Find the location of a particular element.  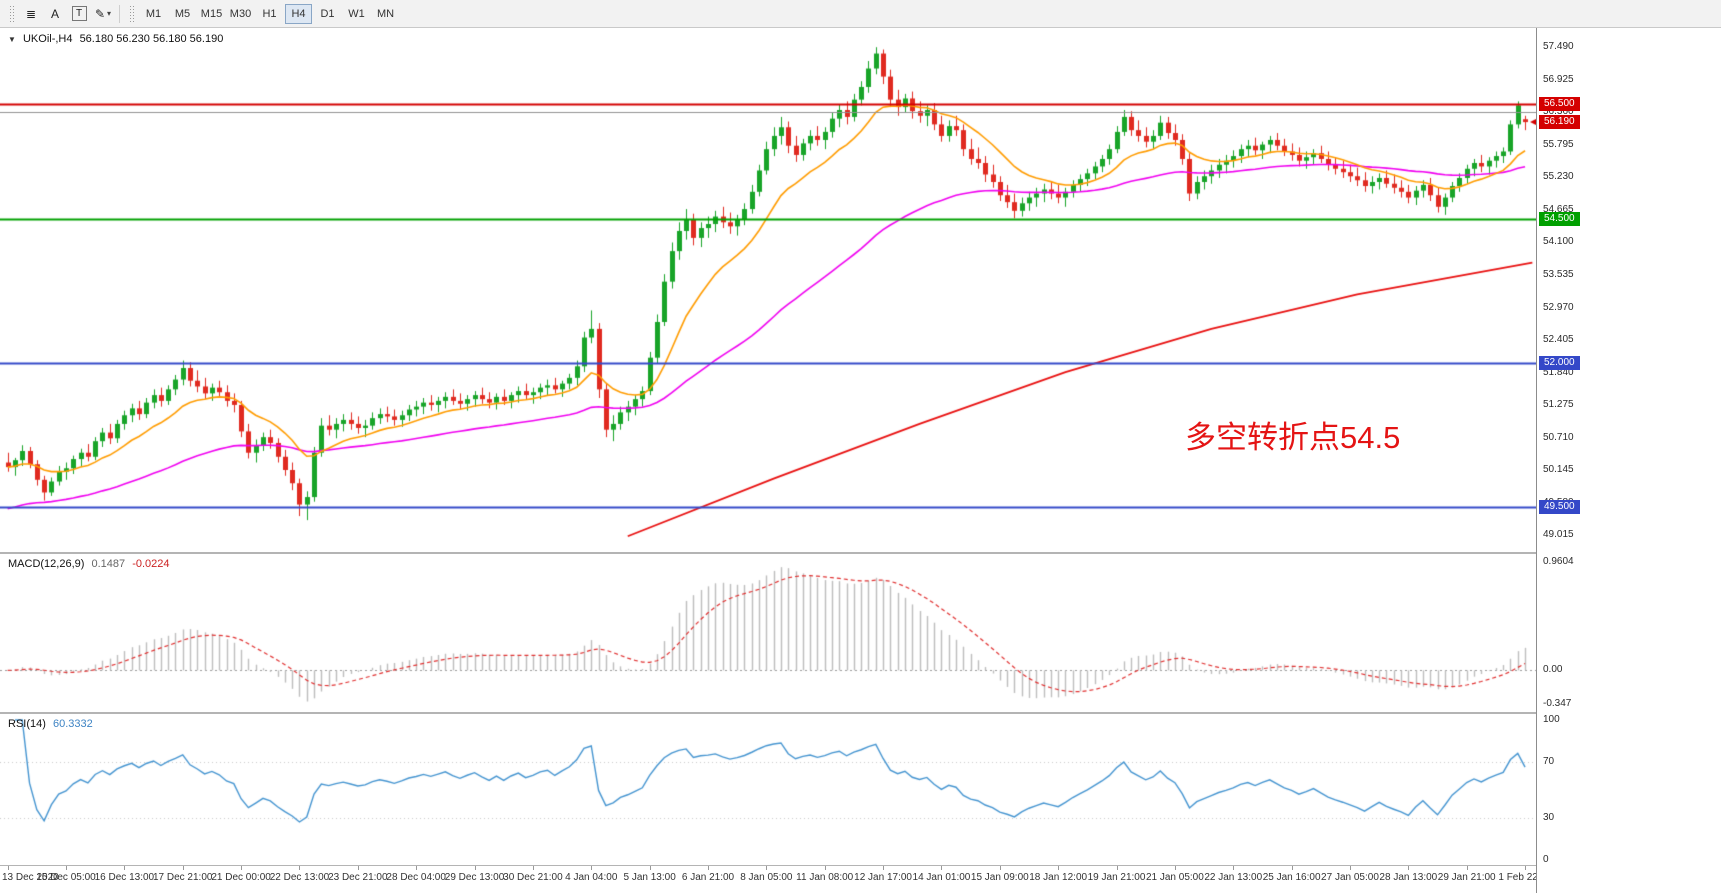

timeframe-button-w1: W1 is located at coordinates (356, 13).